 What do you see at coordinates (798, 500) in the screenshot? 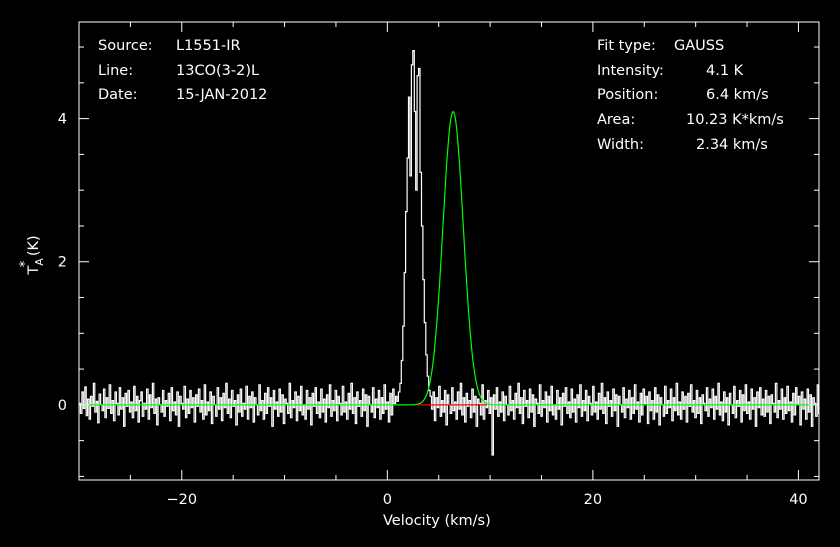
I see `x-tick-label: 40` at bounding box center [798, 500].